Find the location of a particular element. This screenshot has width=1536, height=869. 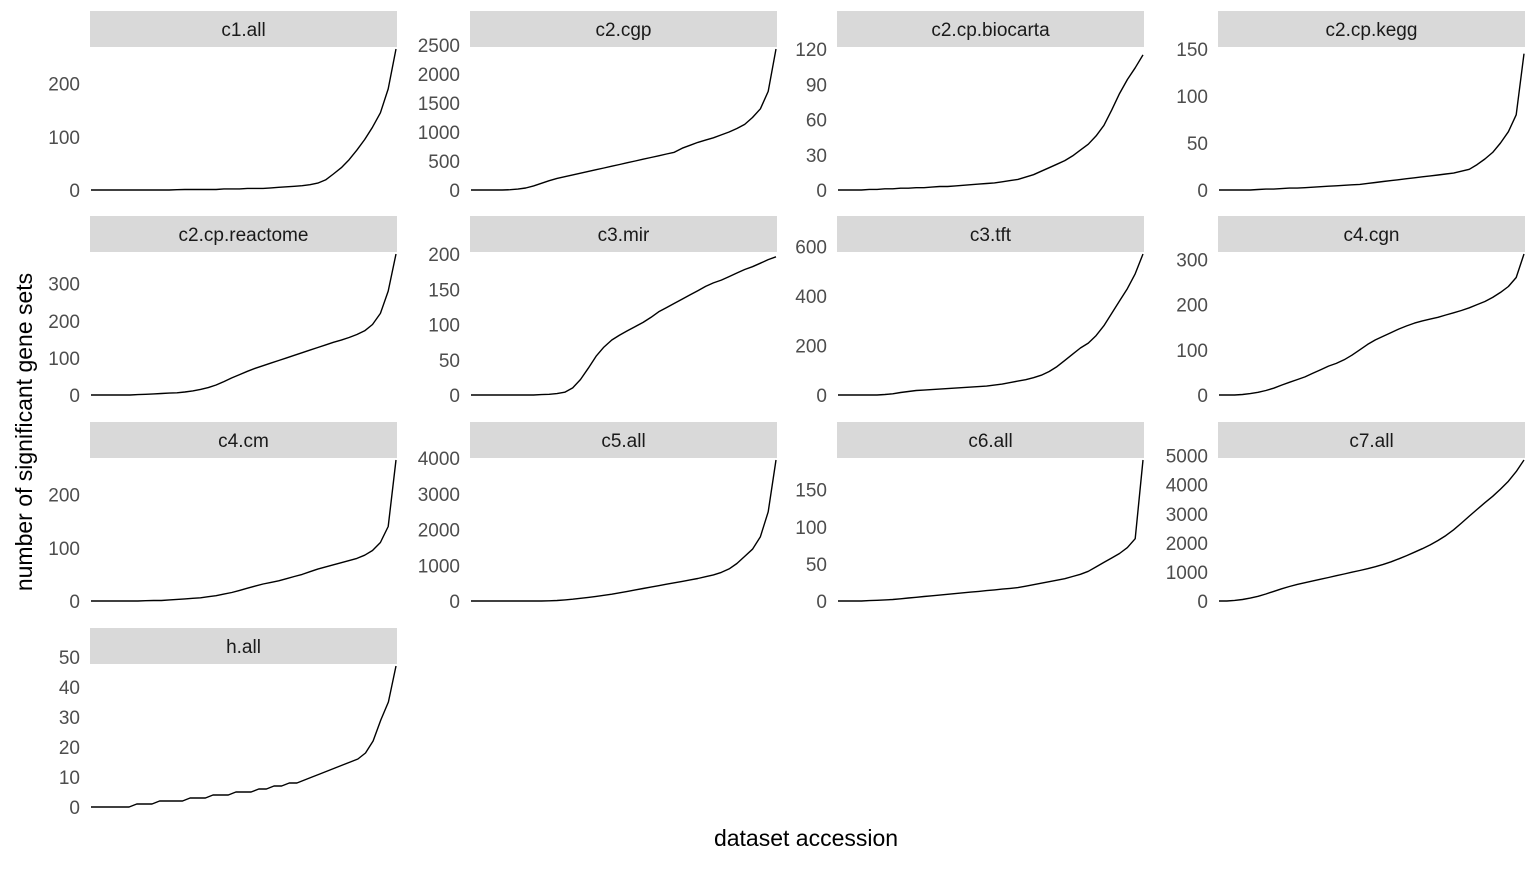

panel-title: c4.cm is located at coordinates (243, 441).